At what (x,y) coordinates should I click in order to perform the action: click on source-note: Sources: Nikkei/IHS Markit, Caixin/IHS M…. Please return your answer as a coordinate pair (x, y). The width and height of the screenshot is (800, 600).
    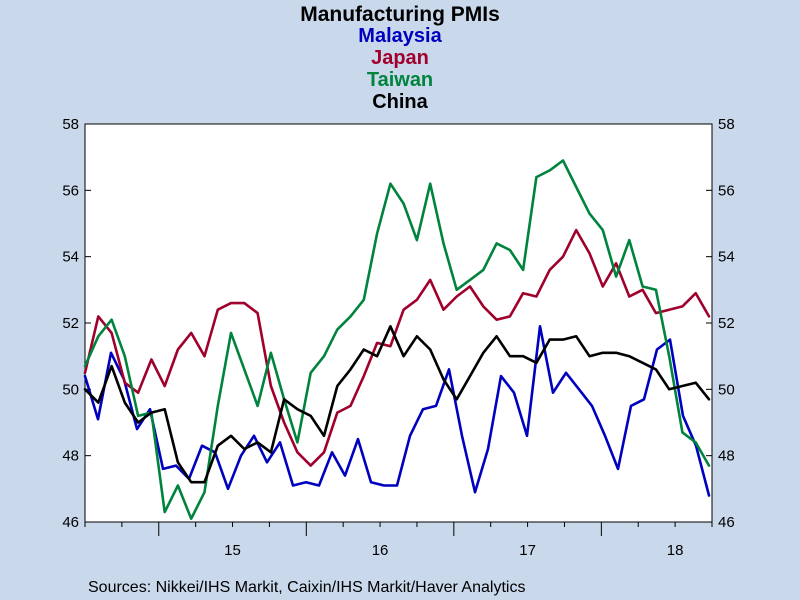
    Looking at the image, I should click on (306, 587).